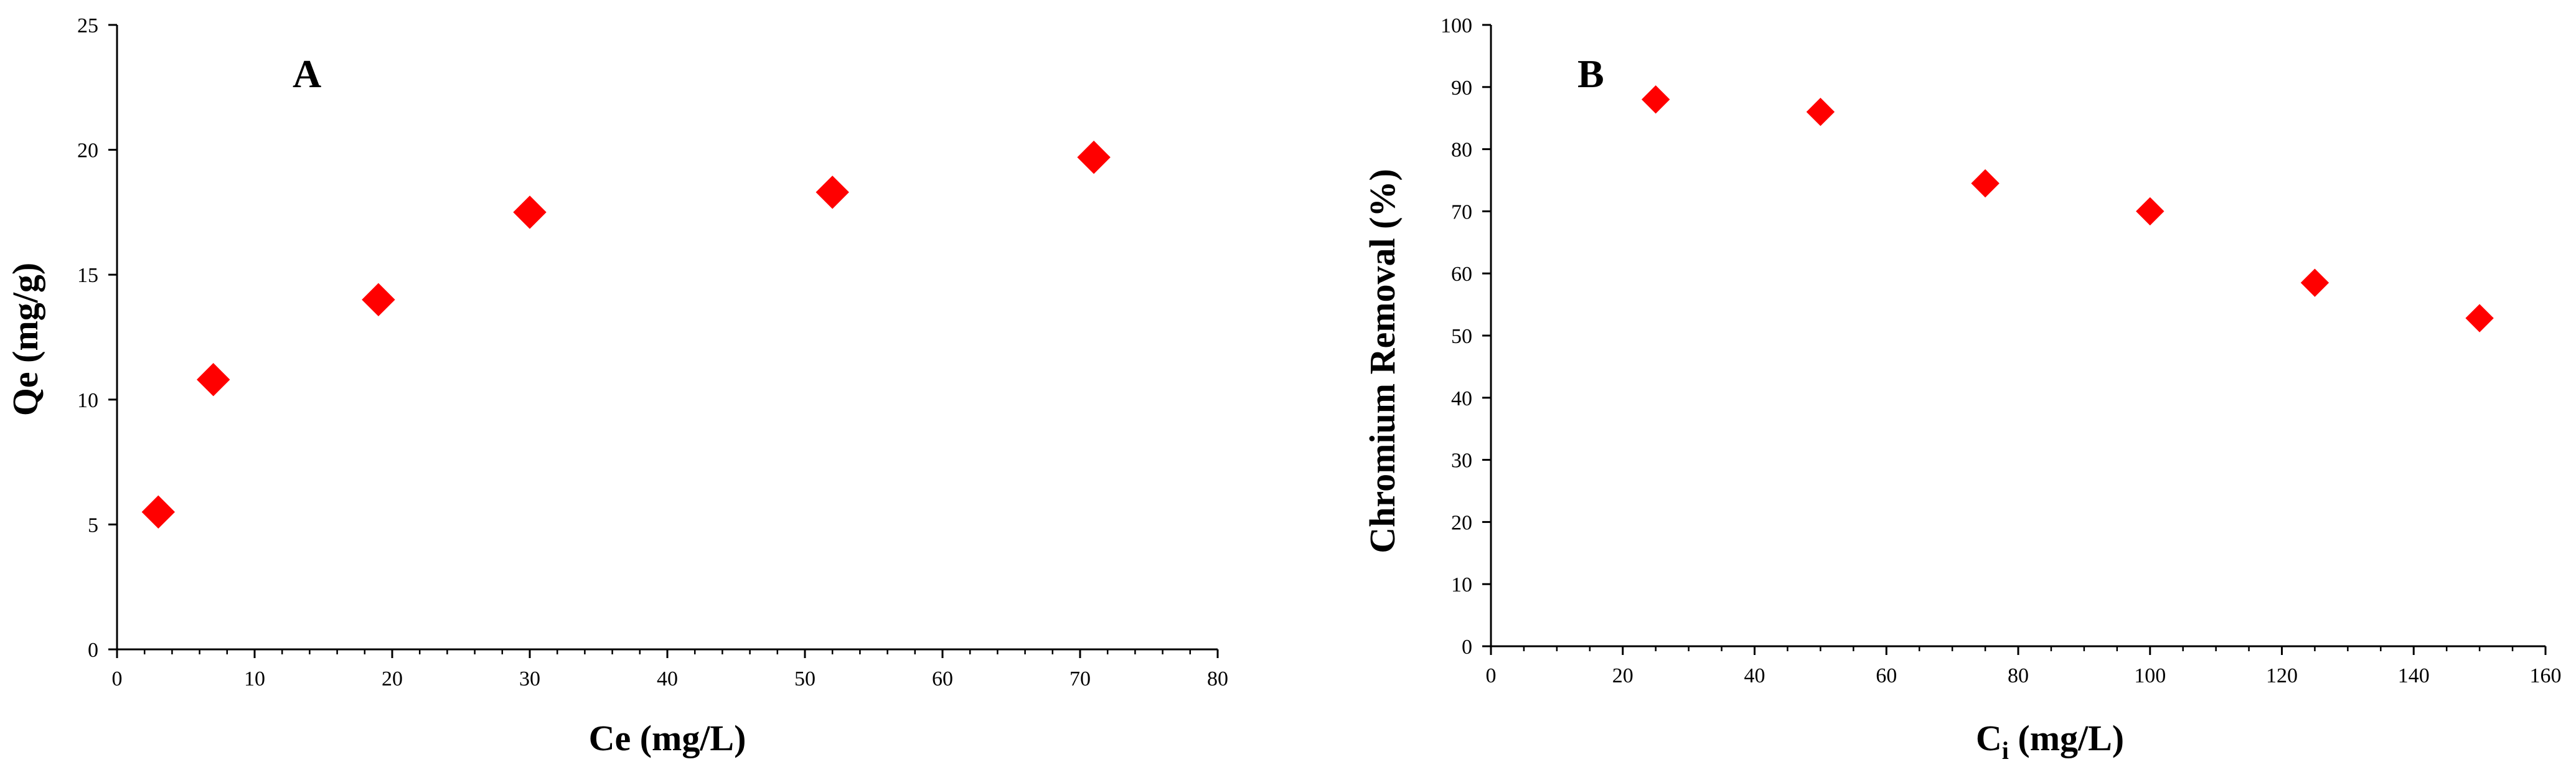 The image size is (2576, 777). Describe the element at coordinates (2005, 751) in the screenshot. I see `x-axis-label-b-sub: i` at that location.